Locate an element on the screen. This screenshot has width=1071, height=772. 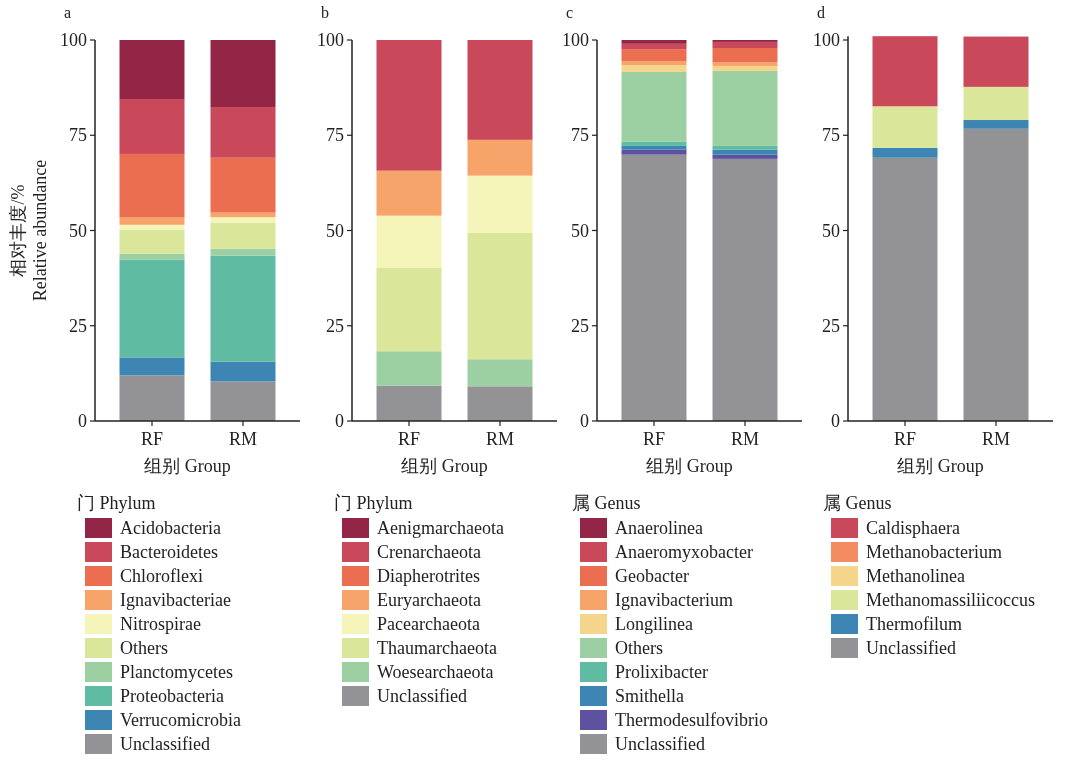
legend-label: Caldisphaera is located at coordinates (913, 528).